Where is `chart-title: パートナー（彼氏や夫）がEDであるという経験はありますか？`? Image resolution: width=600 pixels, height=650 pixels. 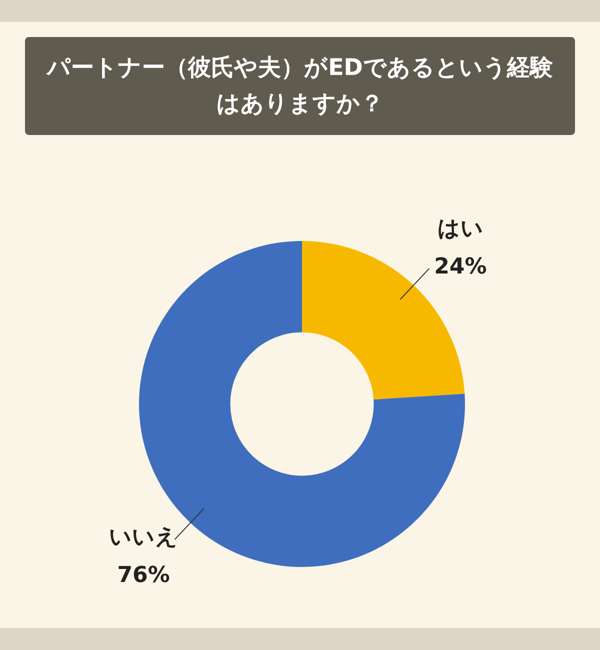 chart-title: パートナー（彼氏や夫）がEDであるという経験はありますか？ is located at coordinates (300, 86).